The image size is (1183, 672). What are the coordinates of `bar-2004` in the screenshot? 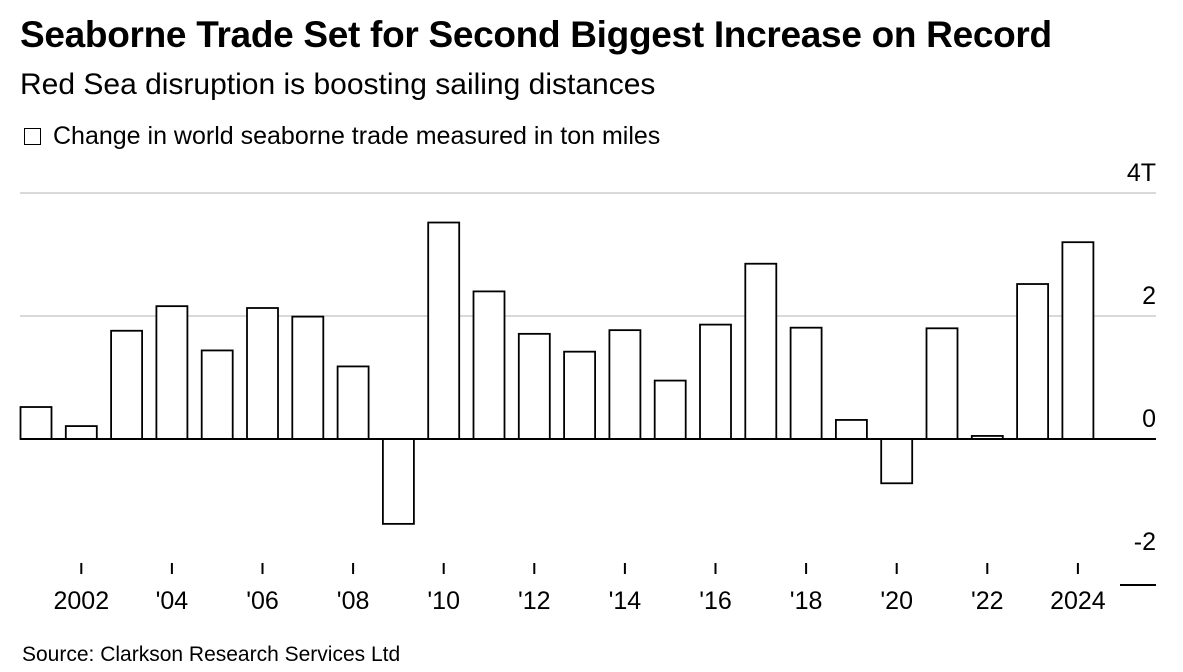 It's located at (172, 372).